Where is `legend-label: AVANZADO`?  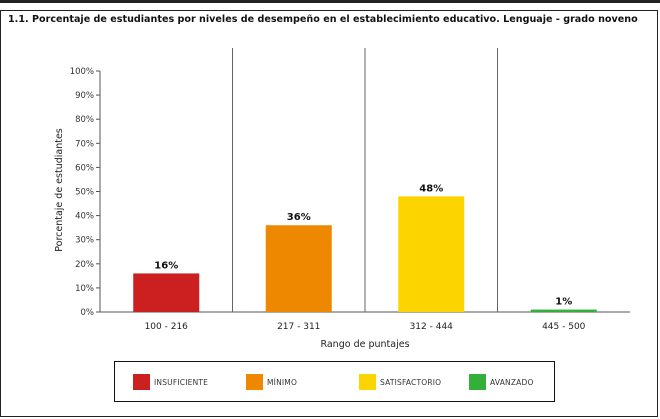 legend-label: AVANZADO is located at coordinates (512, 382).